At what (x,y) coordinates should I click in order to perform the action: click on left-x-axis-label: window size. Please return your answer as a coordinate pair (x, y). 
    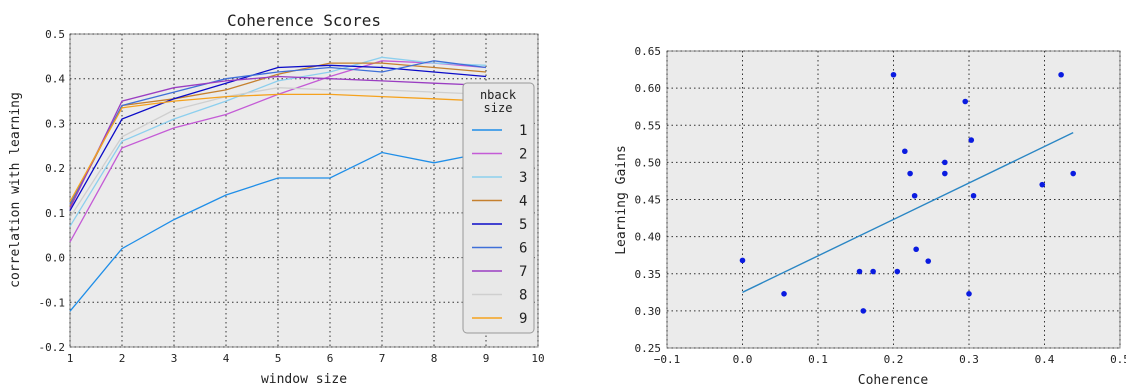
    Looking at the image, I should click on (304, 379).